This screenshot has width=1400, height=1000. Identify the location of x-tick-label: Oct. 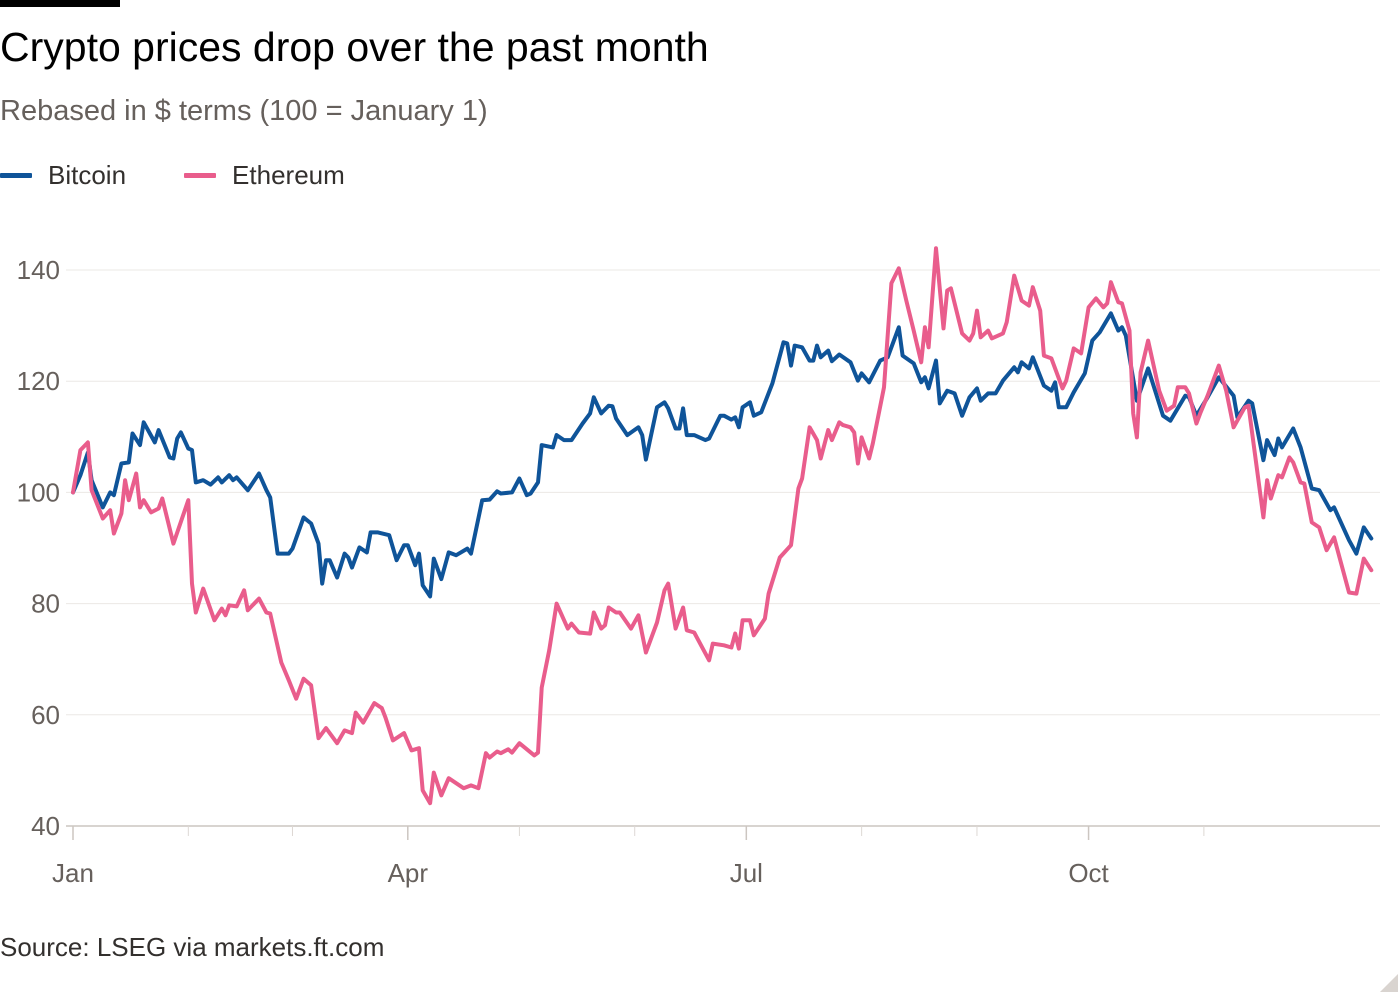
(1088, 873).